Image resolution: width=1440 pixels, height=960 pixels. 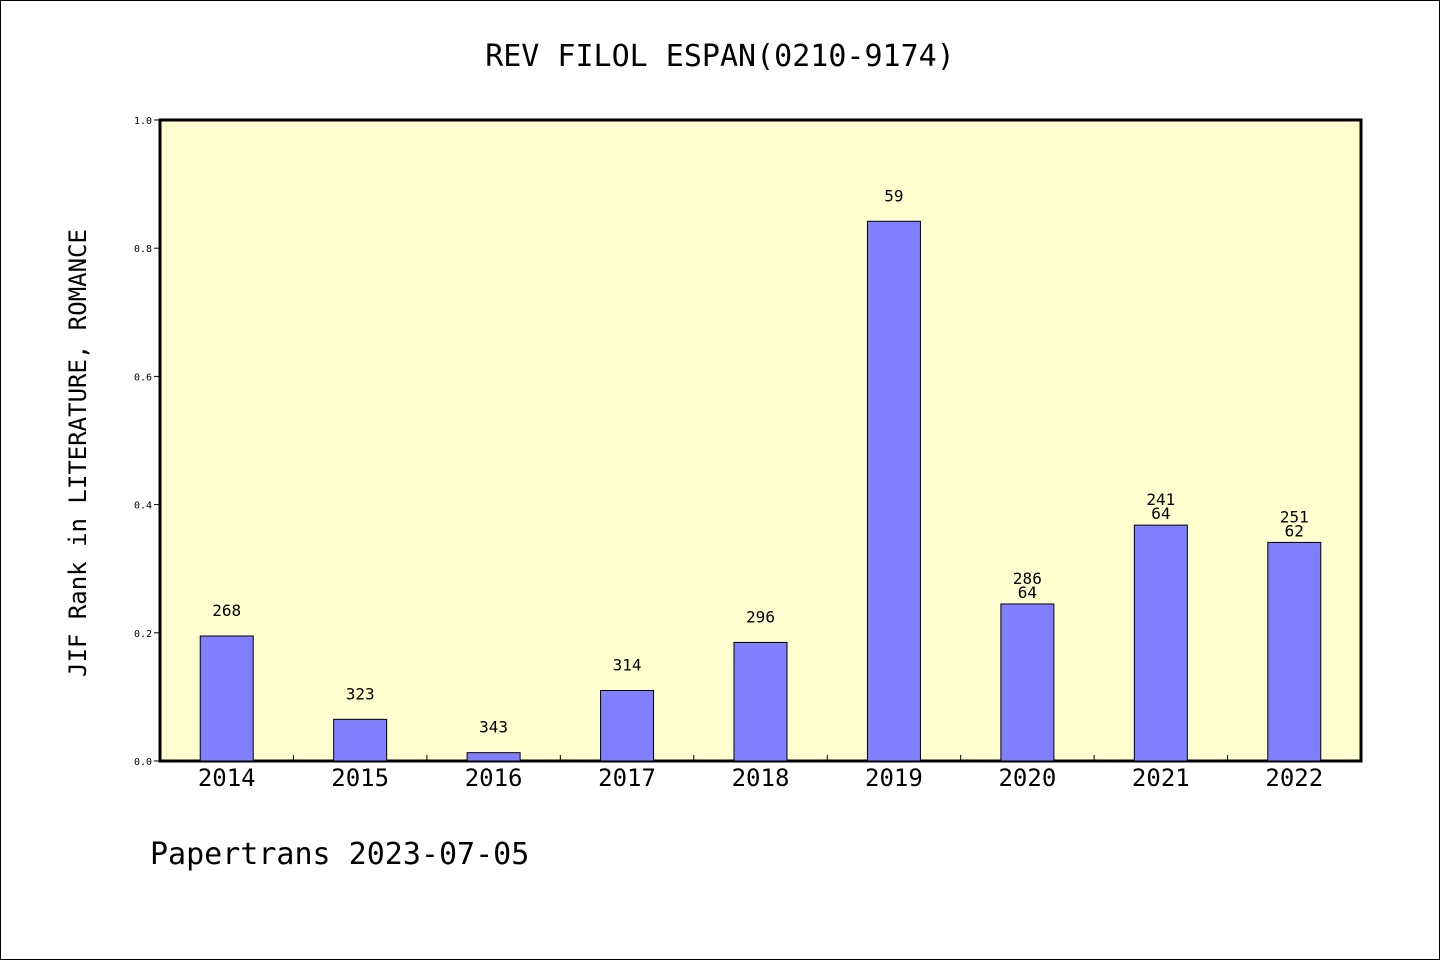 What do you see at coordinates (360, 740) in the screenshot?
I see `bar-2015` at bounding box center [360, 740].